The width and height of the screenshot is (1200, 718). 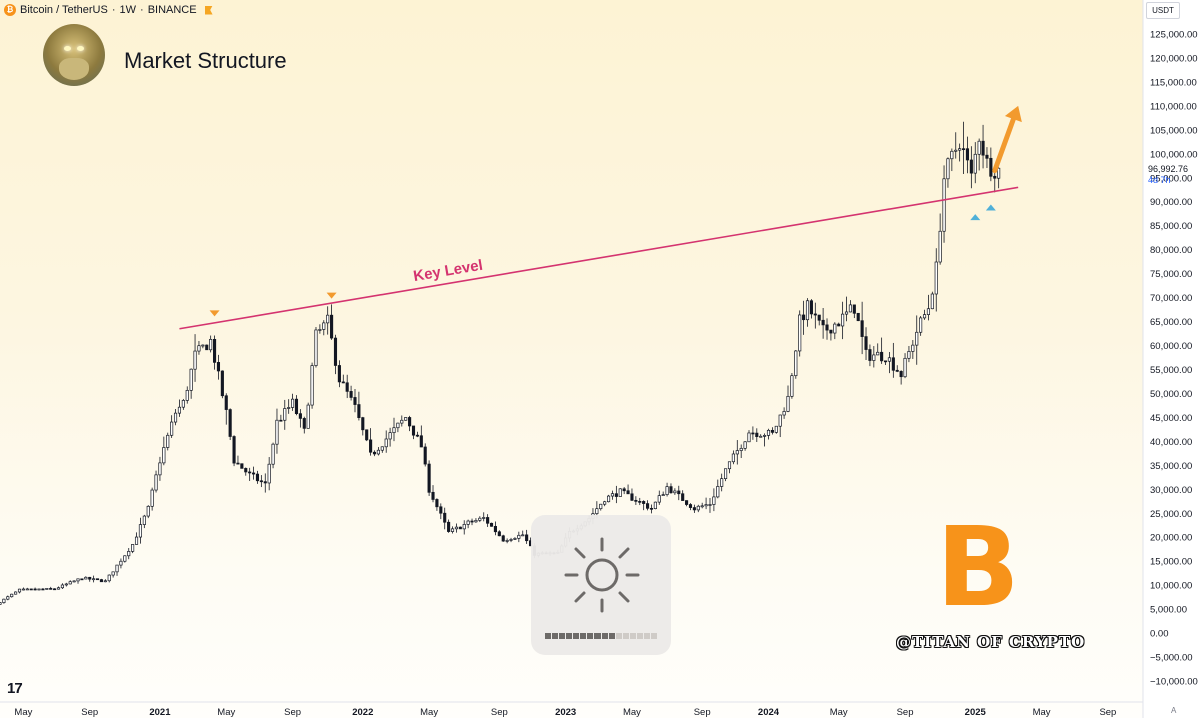 I want to click on price-tick-label: 20,000.00, so click(x=1171, y=538).